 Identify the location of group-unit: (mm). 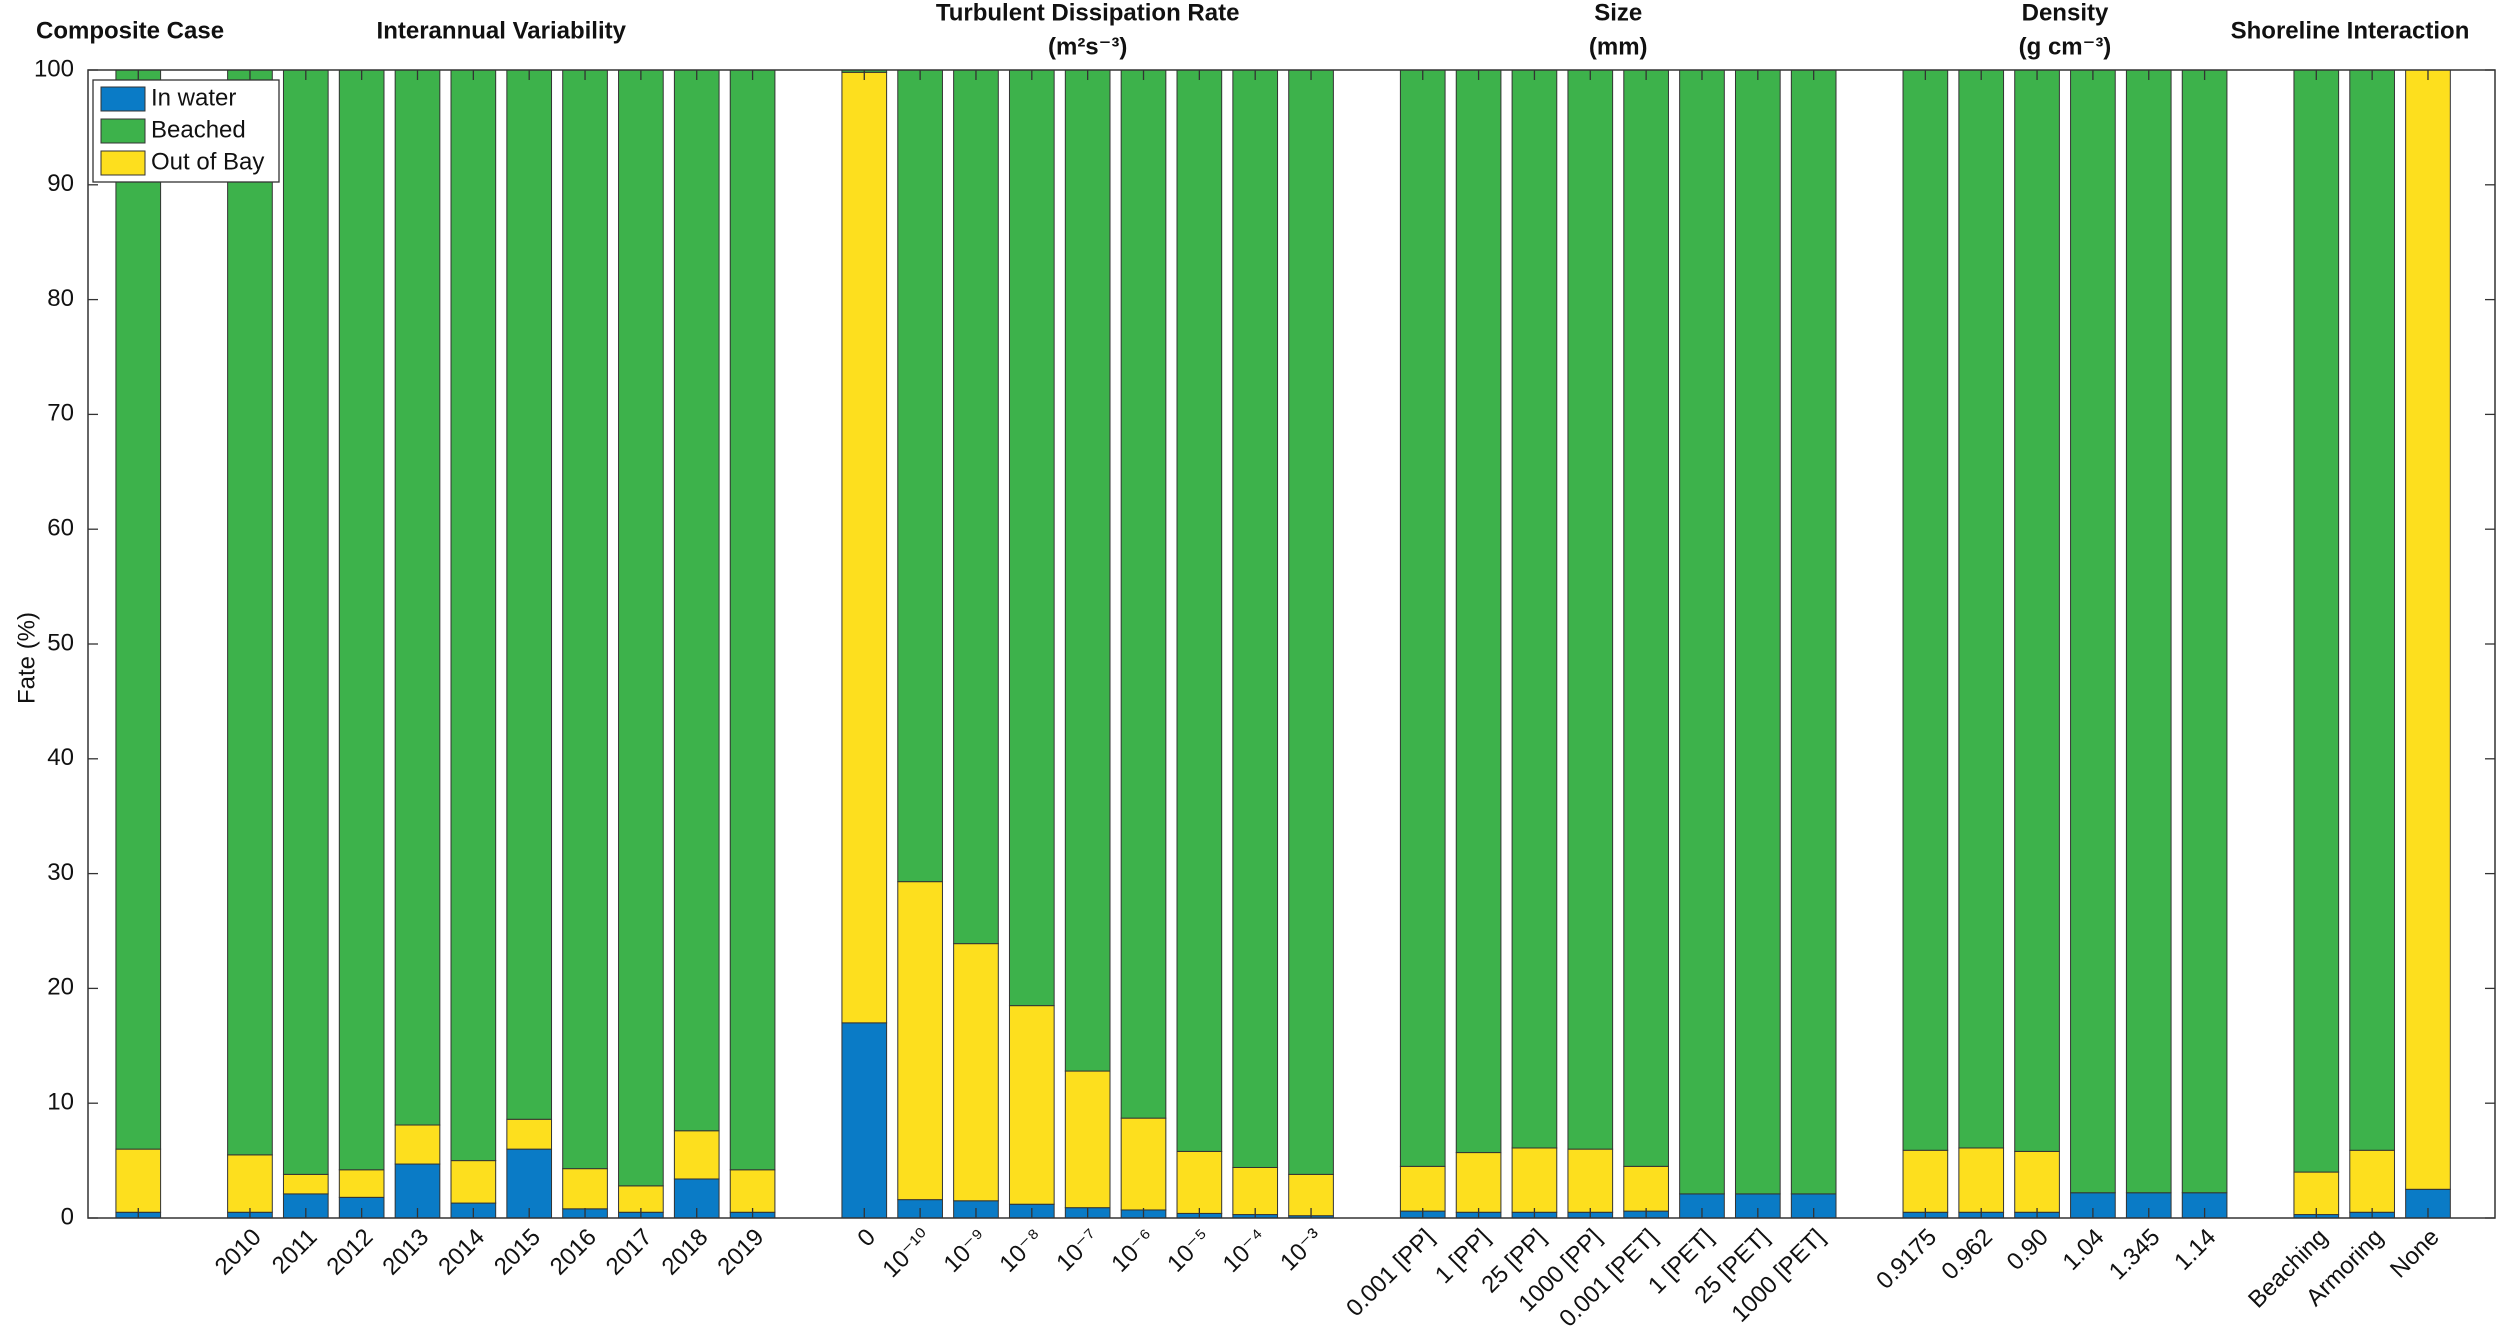
(1618, 46).